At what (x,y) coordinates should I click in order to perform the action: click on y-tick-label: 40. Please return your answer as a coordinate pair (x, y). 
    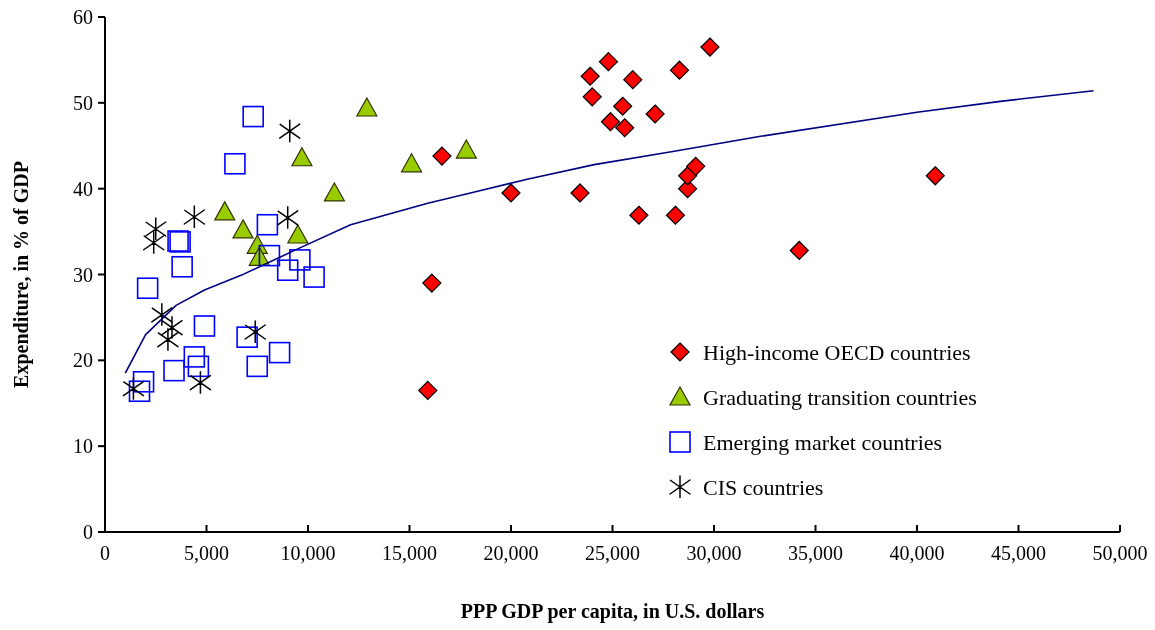
    Looking at the image, I should click on (83, 188).